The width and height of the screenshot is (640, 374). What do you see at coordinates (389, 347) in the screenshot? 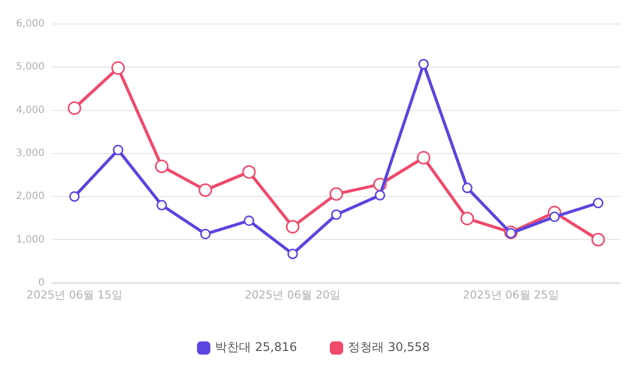
I see `legend-label: 정청래 30,558` at bounding box center [389, 347].